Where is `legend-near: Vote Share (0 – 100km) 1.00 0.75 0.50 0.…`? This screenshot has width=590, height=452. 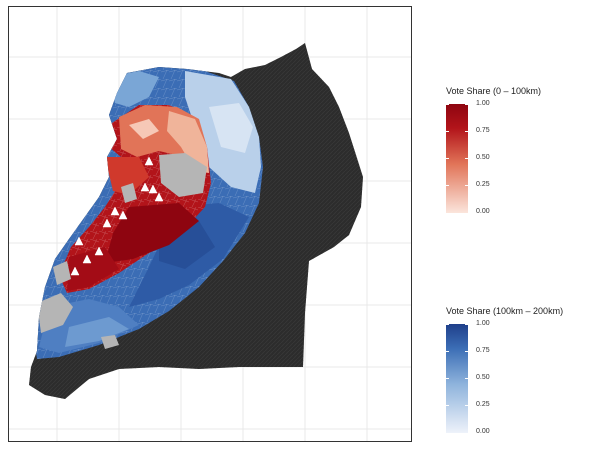 legend-near: Vote Share (0 – 100km) 1.00 0.75 0.50 0.… is located at coordinates (493, 151).